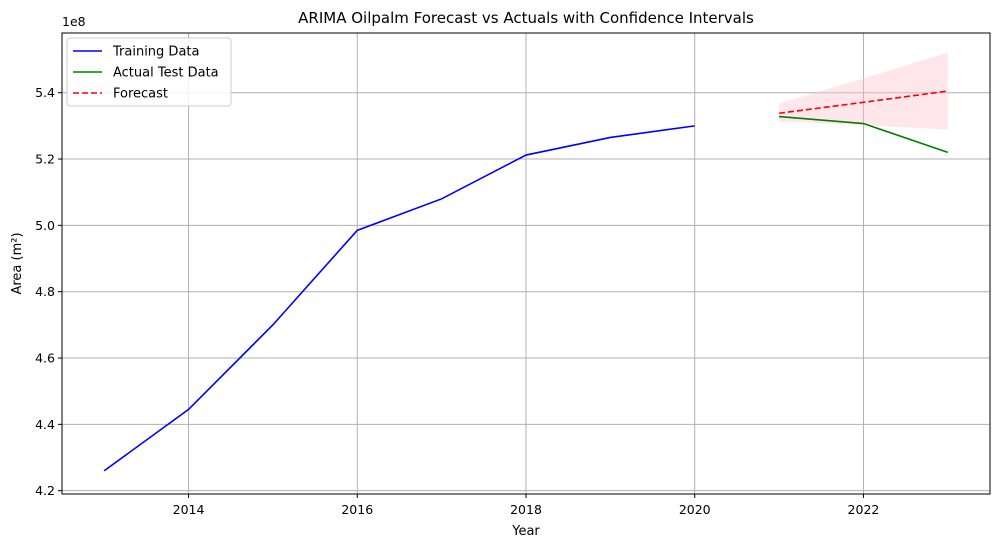 The image size is (1001, 547). What do you see at coordinates (155, 52) in the screenshot?
I see `legend-label: Training Data` at bounding box center [155, 52].